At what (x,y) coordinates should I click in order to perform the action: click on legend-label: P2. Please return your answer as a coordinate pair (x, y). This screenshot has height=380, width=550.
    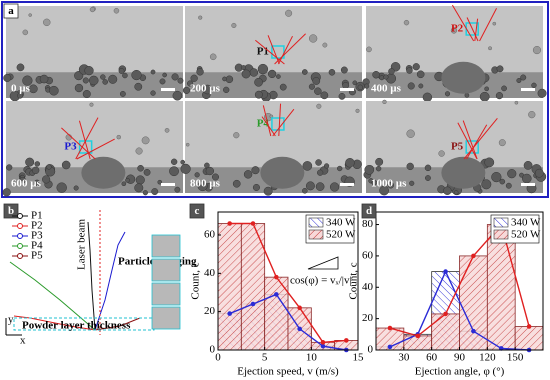
    Looking at the image, I should click on (37, 226).